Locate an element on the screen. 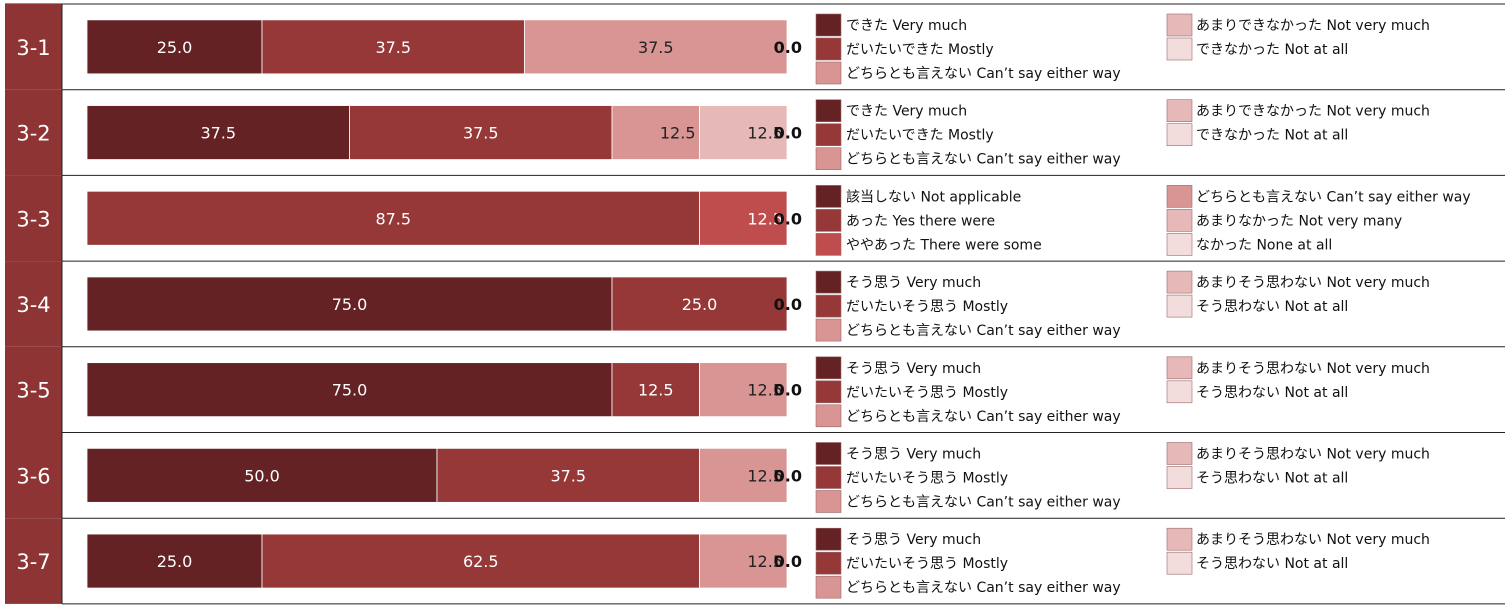  data-label: 87.5 is located at coordinates (393, 218).